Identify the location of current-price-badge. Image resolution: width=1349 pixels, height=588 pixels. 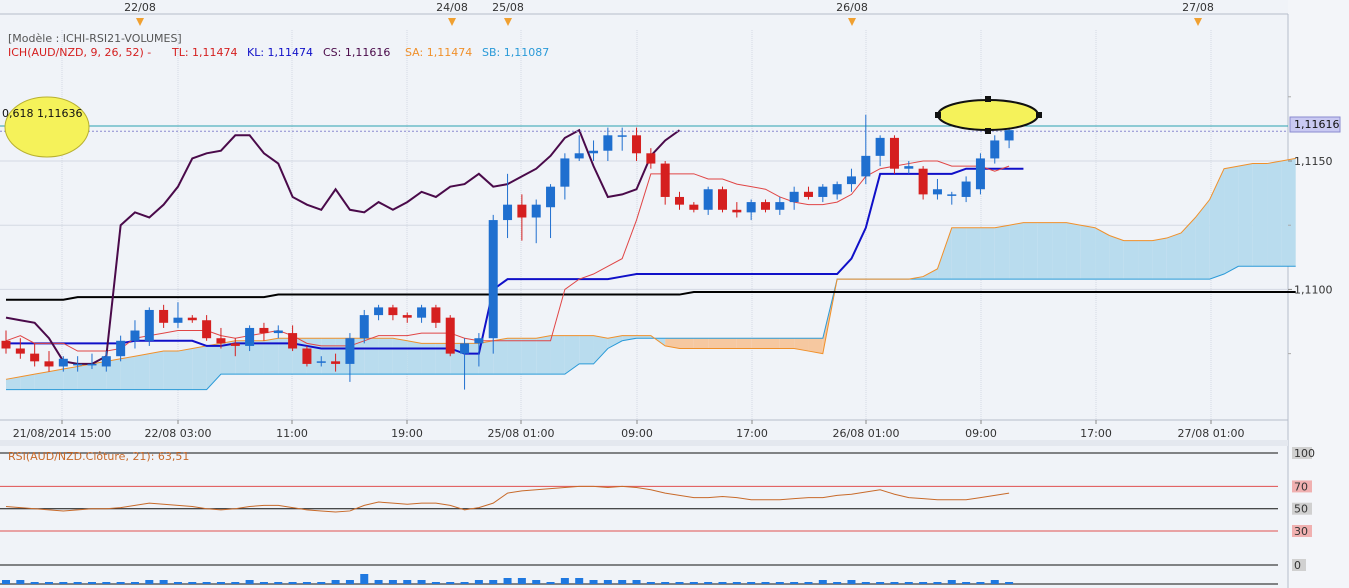
(1315, 124).